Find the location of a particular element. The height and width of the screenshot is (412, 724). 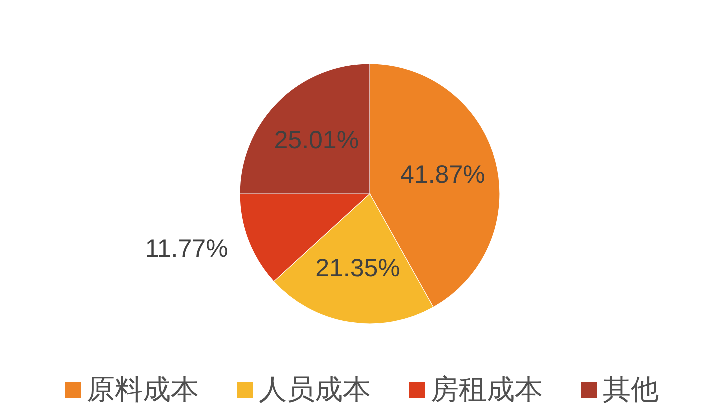

legend-label: 房租成本 is located at coordinates (487, 390).